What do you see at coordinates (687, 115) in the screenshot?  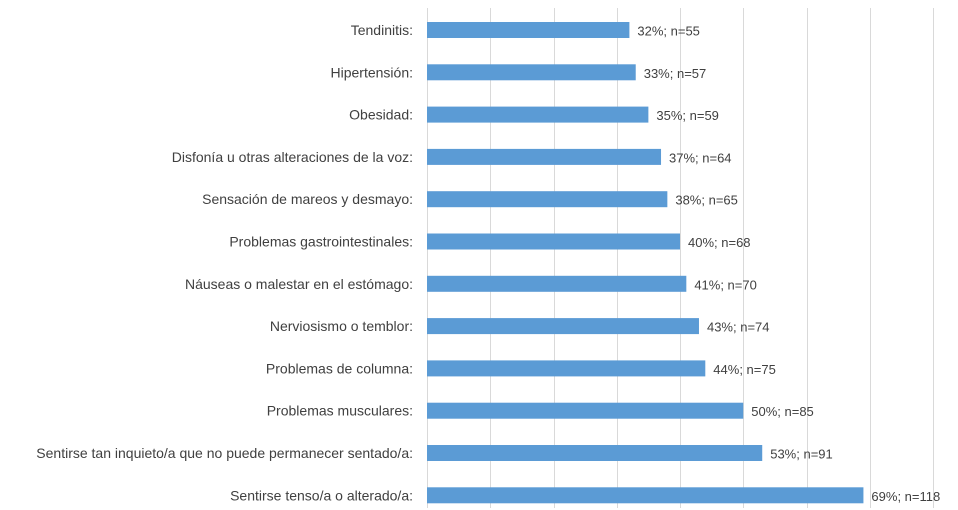 I see `data-label: 35%; n=59` at bounding box center [687, 115].